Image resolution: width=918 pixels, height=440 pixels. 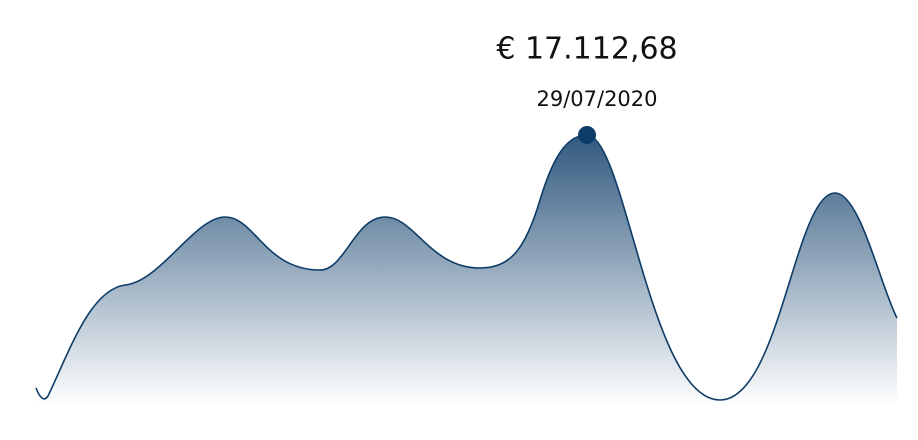 What do you see at coordinates (586, 49) in the screenshot?
I see `tooltip-value: € 17.112,68` at bounding box center [586, 49].